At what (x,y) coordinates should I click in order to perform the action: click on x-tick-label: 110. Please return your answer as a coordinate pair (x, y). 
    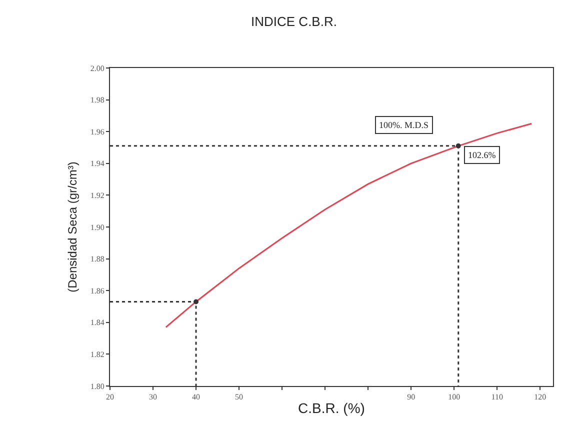
    Looking at the image, I should click on (497, 397).